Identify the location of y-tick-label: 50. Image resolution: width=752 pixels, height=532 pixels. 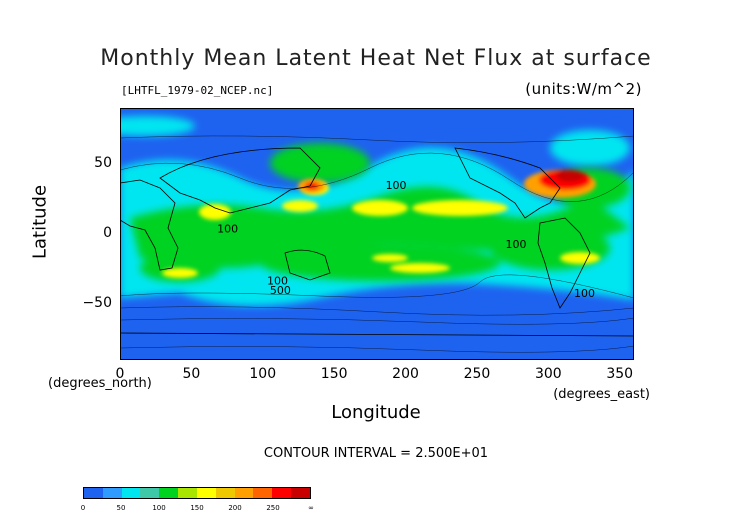
(103, 163).